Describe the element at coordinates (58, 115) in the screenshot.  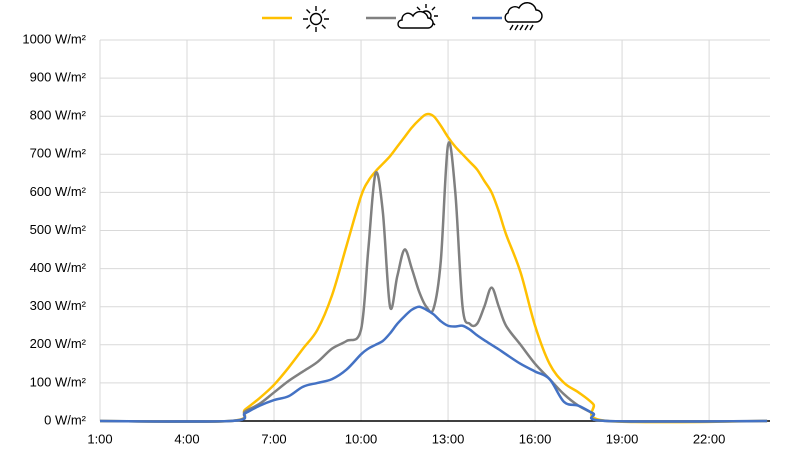
I see `y-tick-label: 800 W/m²` at that location.